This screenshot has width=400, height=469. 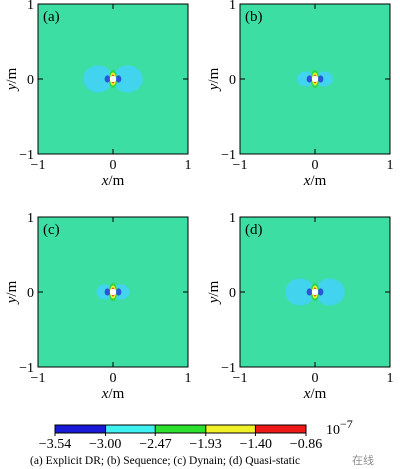 I want to click on colorbar-tick-label: −1.40, so click(x=256, y=444).